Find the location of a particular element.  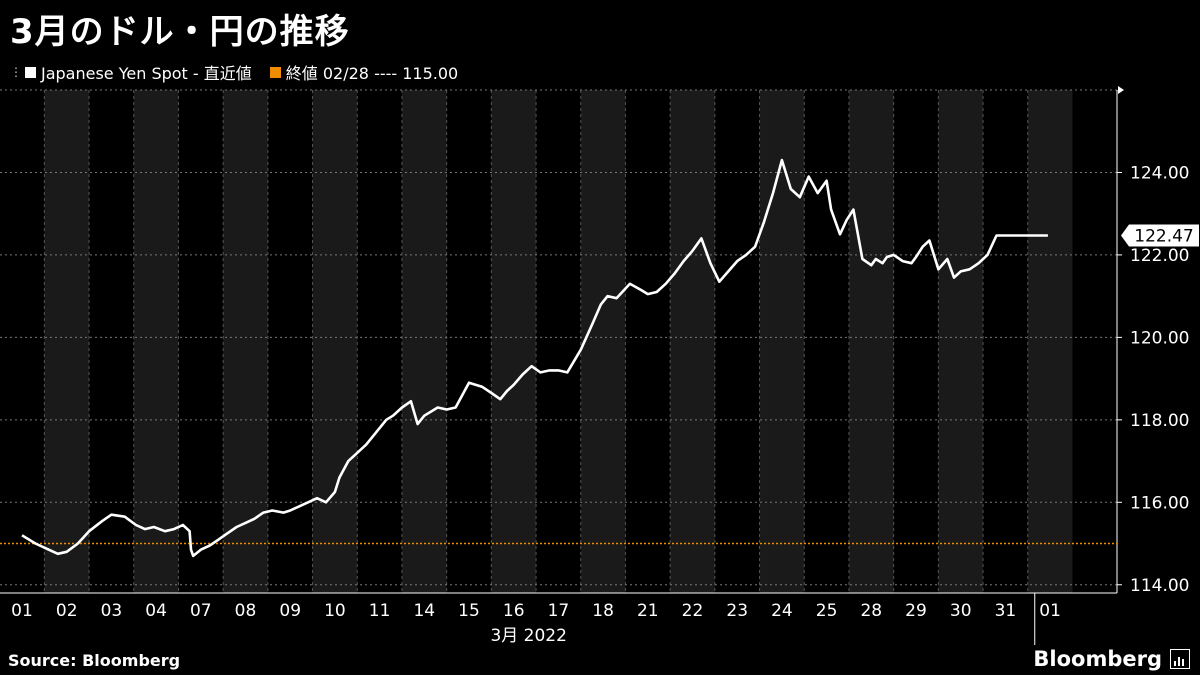

legend-series-label: Japanese Yen Spot - 直近値 is located at coordinates (146, 73).